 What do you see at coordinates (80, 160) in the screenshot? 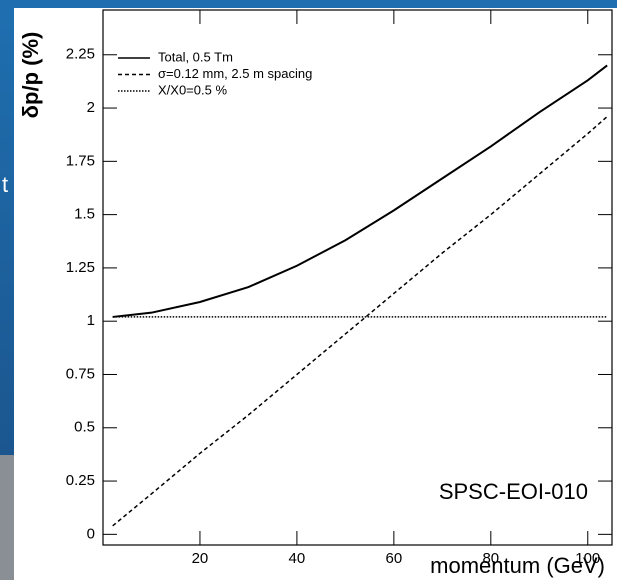
I see `y-tick-label: 1.75` at bounding box center [80, 160].